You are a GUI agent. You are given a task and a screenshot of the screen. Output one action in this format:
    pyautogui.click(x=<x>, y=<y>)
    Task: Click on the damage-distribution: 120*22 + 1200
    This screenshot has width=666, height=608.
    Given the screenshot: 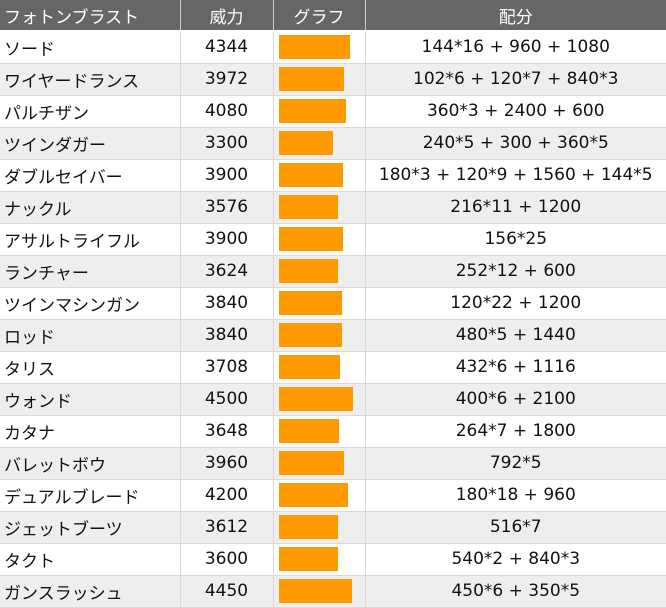 What is the action you would take?
    pyautogui.click(x=515, y=303)
    